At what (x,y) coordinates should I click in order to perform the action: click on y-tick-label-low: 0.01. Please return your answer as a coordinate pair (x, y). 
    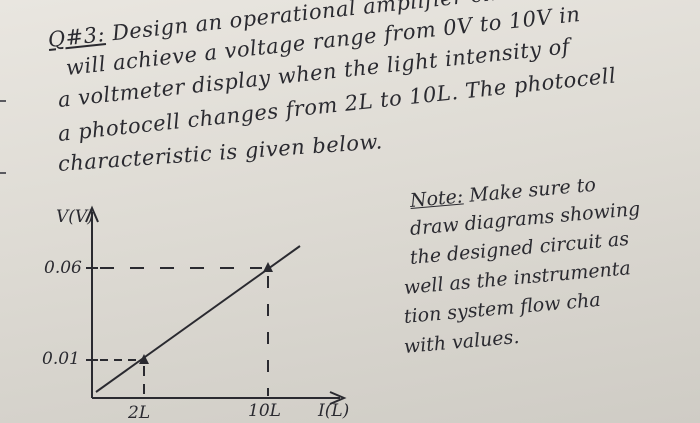
    Looking at the image, I should click on (61, 359).